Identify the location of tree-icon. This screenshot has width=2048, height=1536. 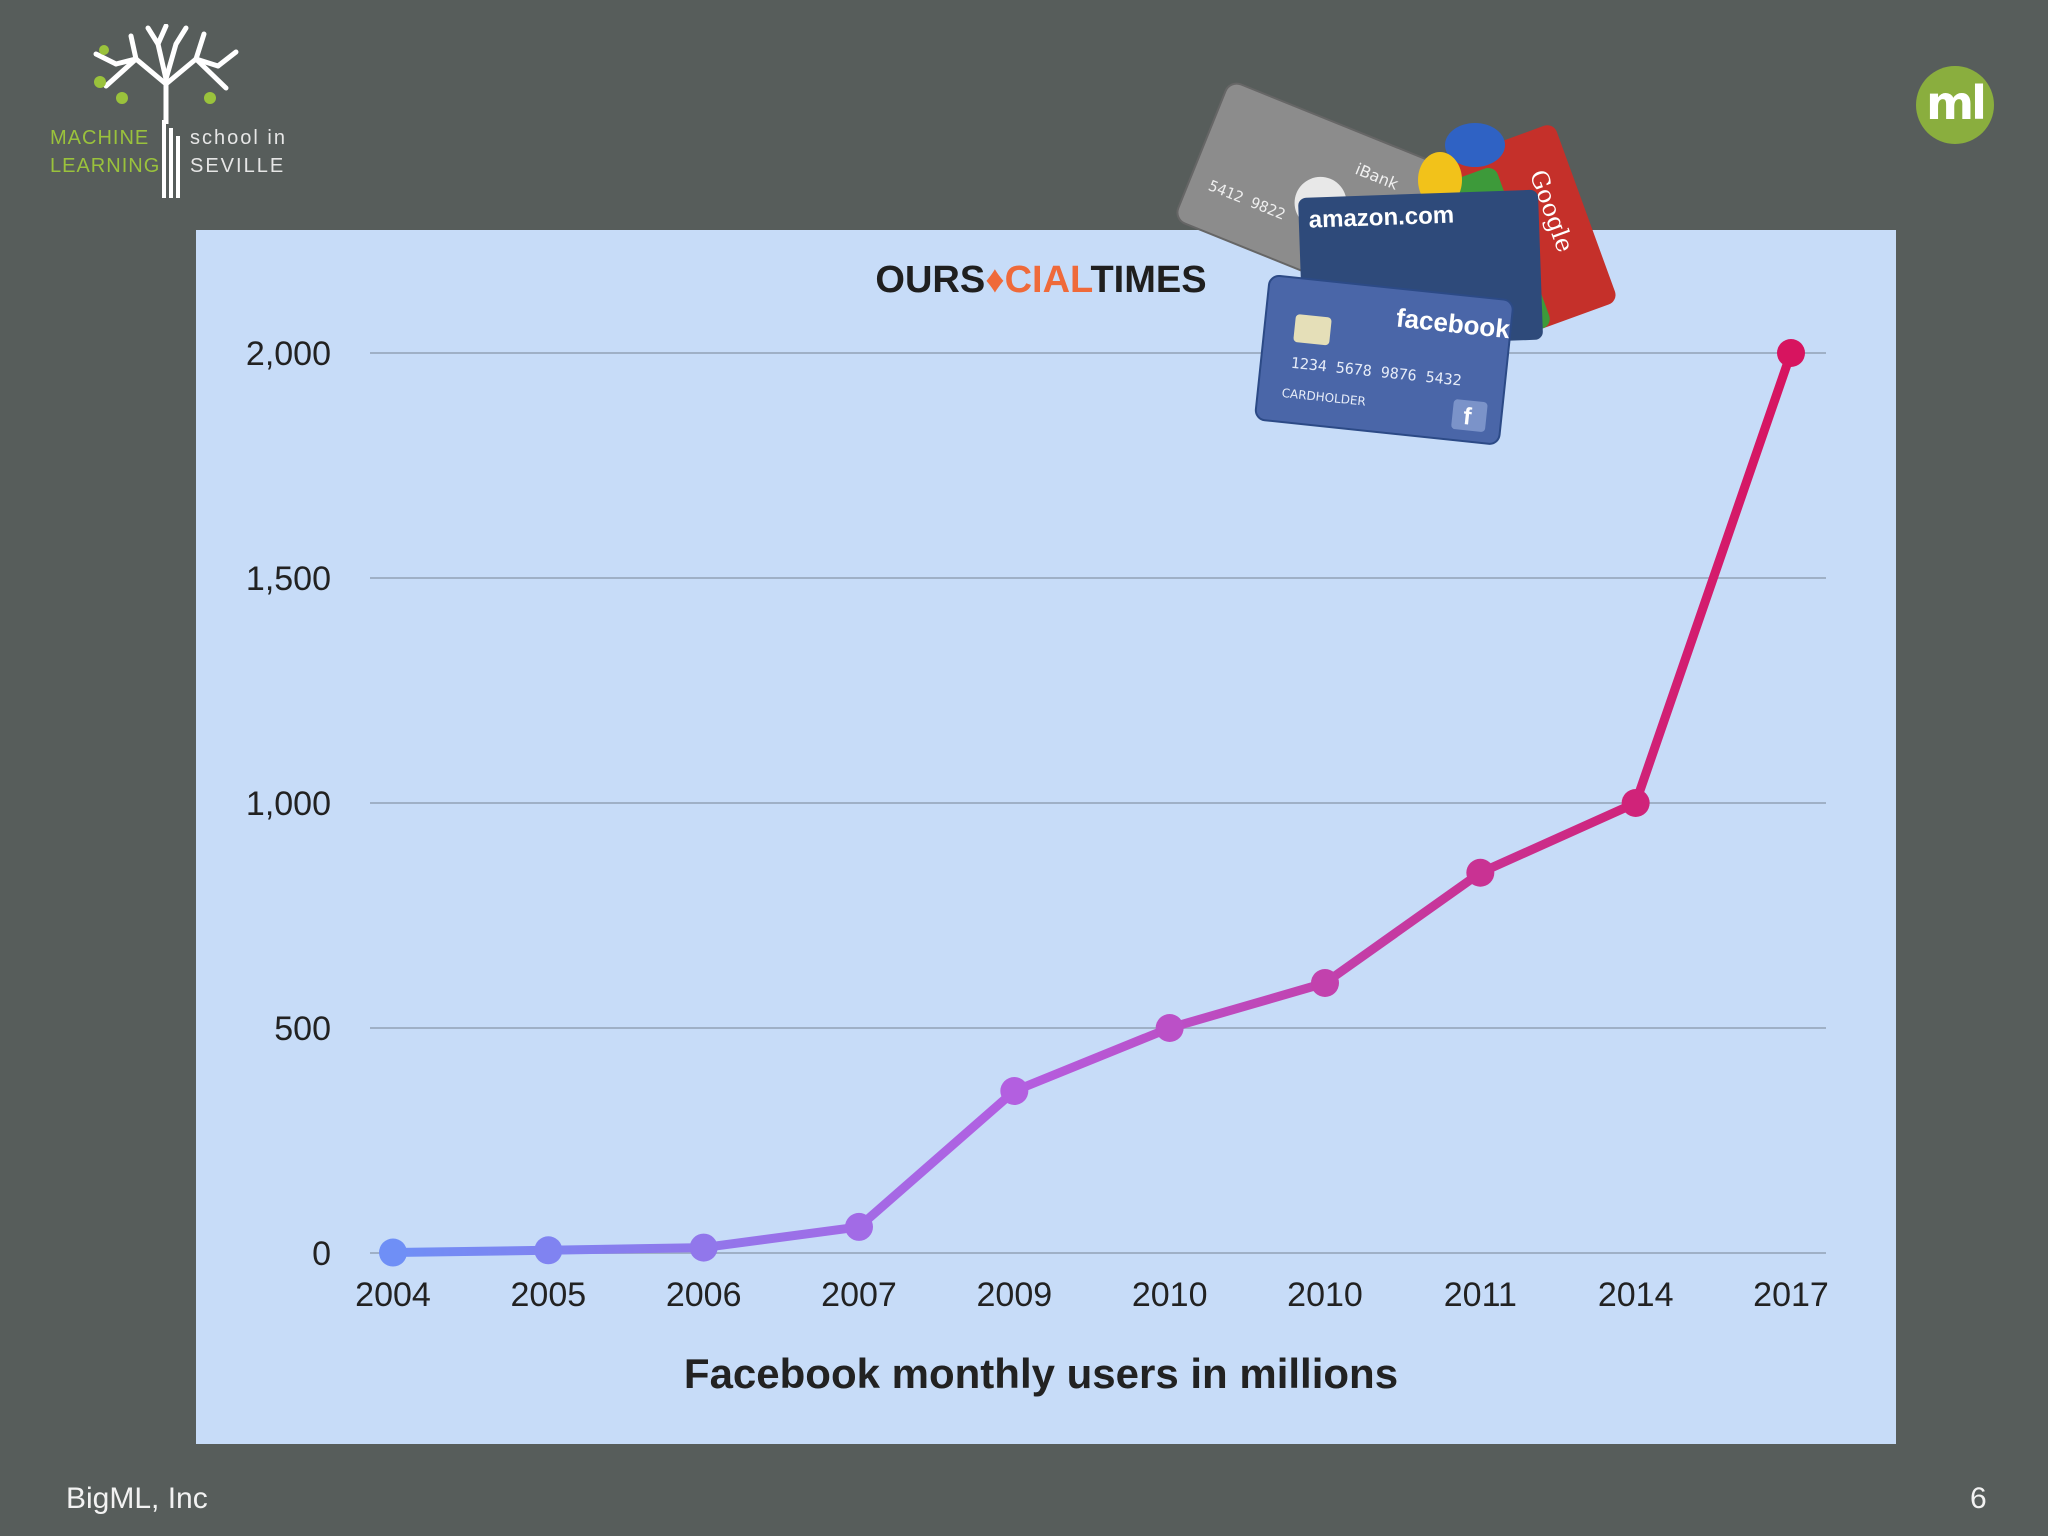
(166, 74).